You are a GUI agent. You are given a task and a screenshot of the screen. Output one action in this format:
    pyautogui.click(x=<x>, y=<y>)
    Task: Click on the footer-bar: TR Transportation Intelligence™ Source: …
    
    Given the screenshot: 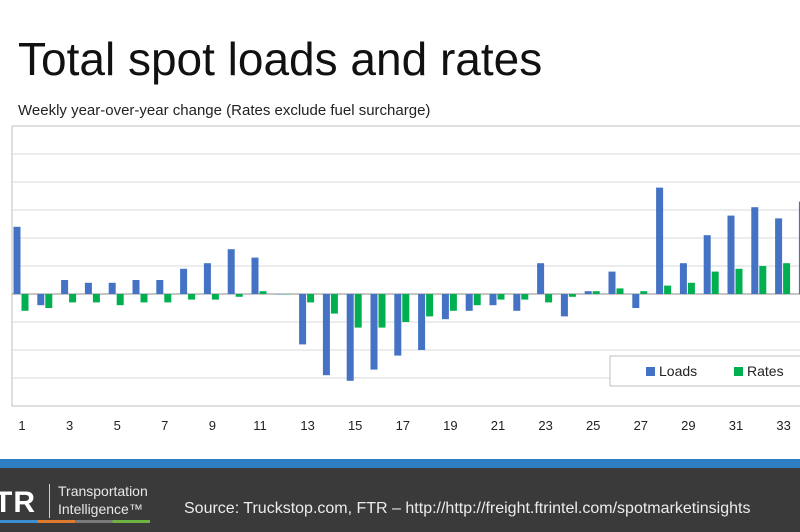 What is the action you would take?
    pyautogui.click(x=400, y=500)
    